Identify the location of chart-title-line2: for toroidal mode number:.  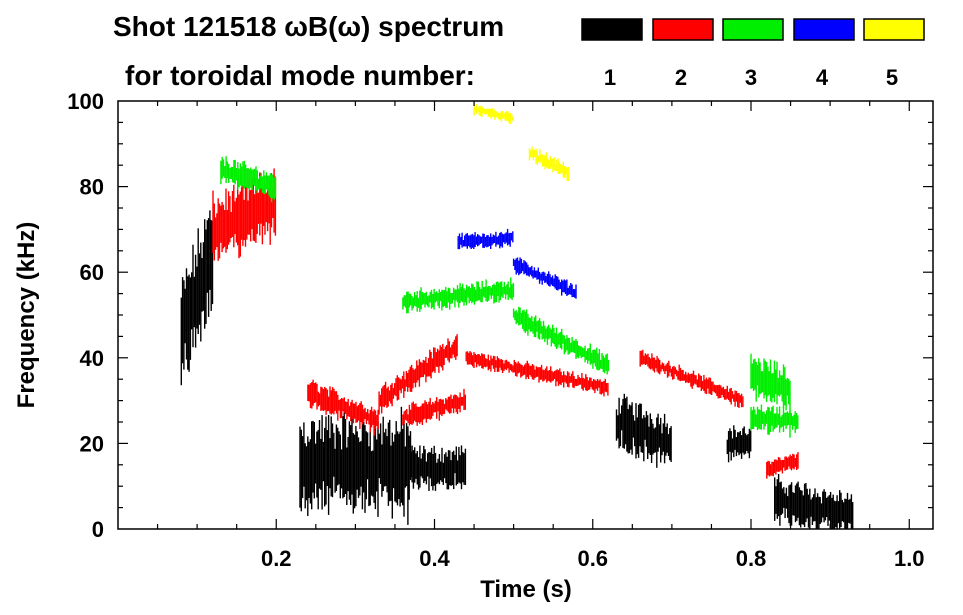
(300, 75).